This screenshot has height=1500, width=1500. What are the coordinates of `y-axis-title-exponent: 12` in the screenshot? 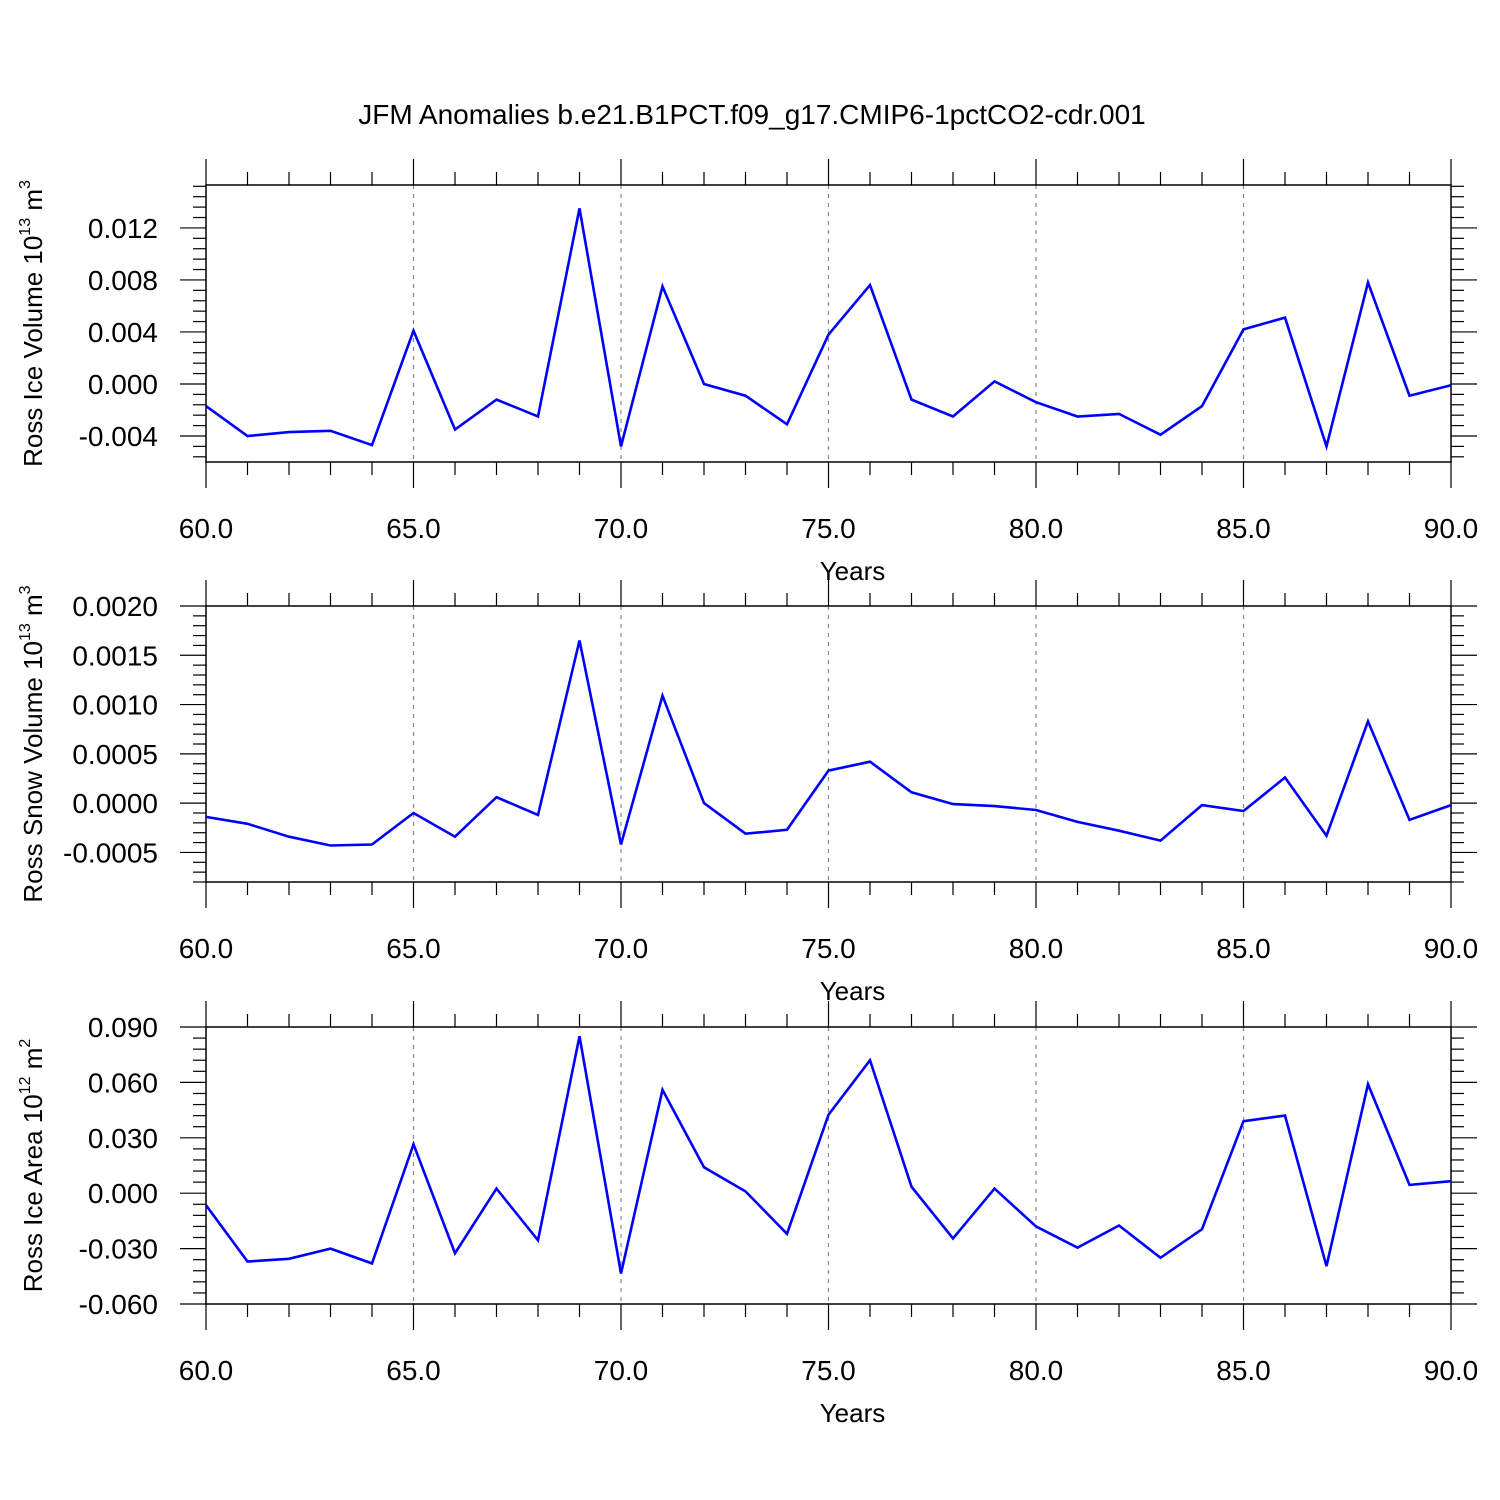 It's located at (25, 1085).